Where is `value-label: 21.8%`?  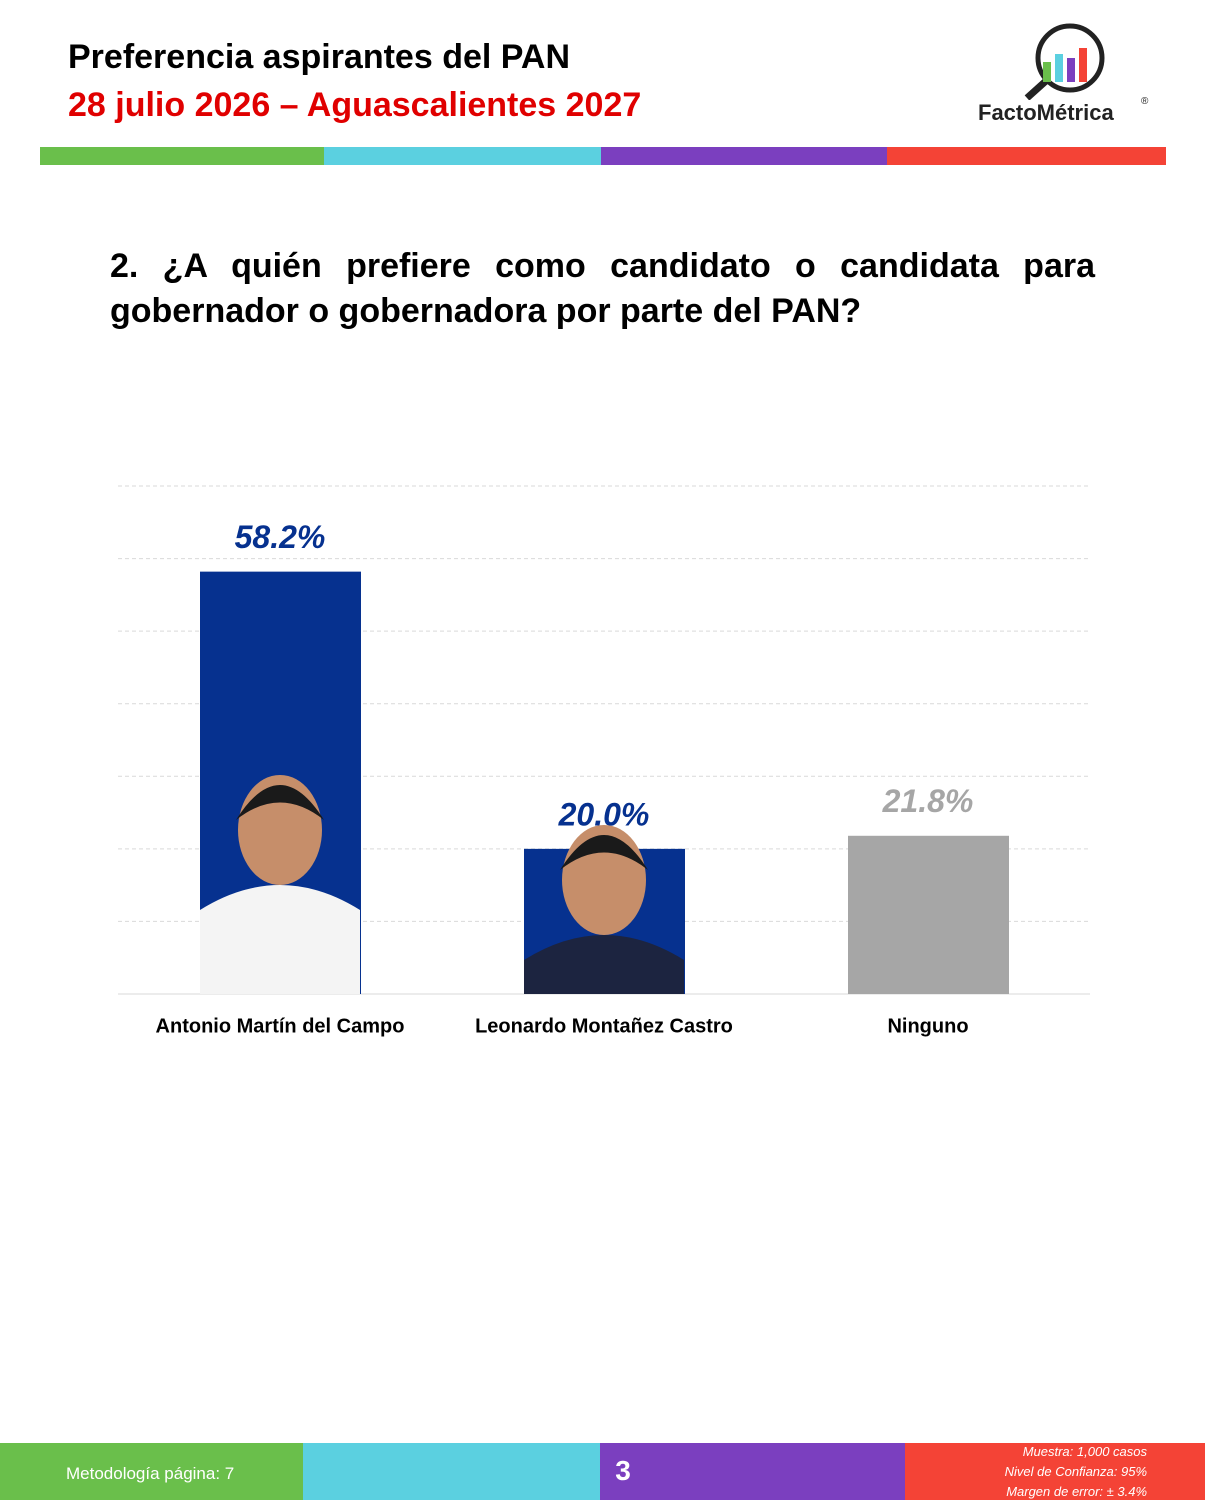
value-label: 21.8% is located at coordinates (928, 801).